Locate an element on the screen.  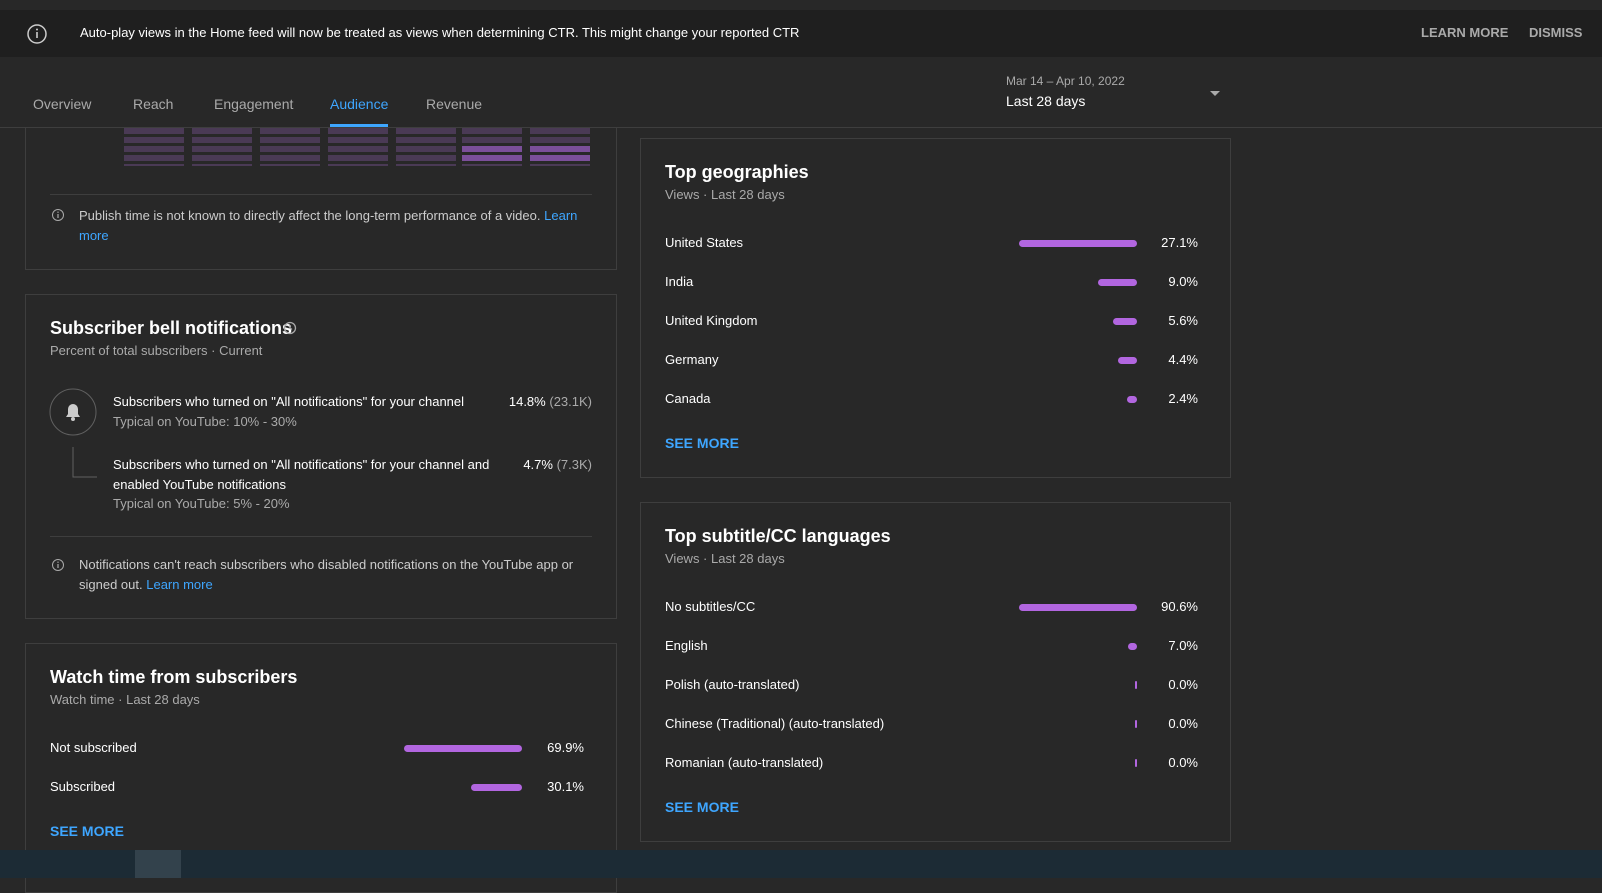
bell-row-typical: Typical on YouTube: 10% - 30% is located at coordinates (205, 421).